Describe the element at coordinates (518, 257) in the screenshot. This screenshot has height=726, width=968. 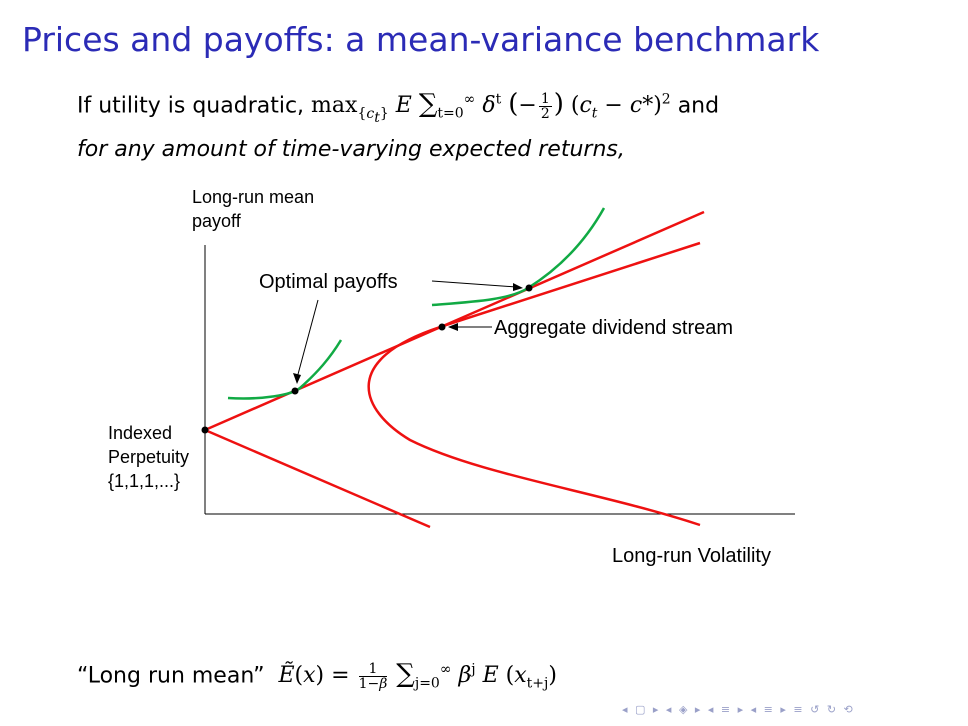
I see `indifference-curve-high` at that location.